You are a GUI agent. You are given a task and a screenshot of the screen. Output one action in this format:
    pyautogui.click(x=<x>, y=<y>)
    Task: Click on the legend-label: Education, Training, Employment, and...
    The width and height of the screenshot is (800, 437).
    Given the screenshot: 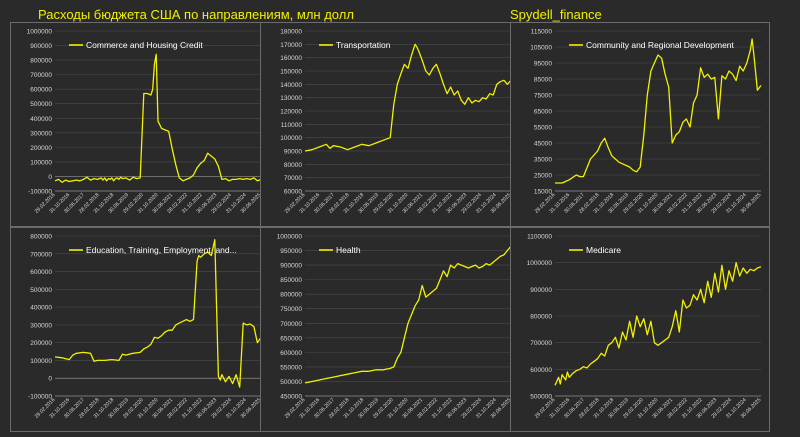 What is the action you would take?
    pyautogui.click(x=161, y=250)
    